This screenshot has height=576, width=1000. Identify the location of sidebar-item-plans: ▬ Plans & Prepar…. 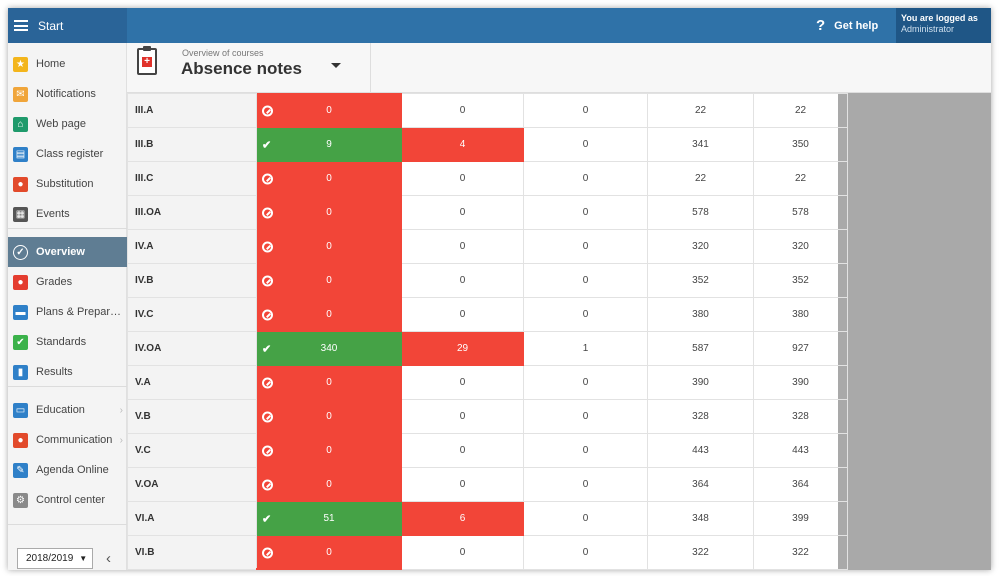
(67, 312).